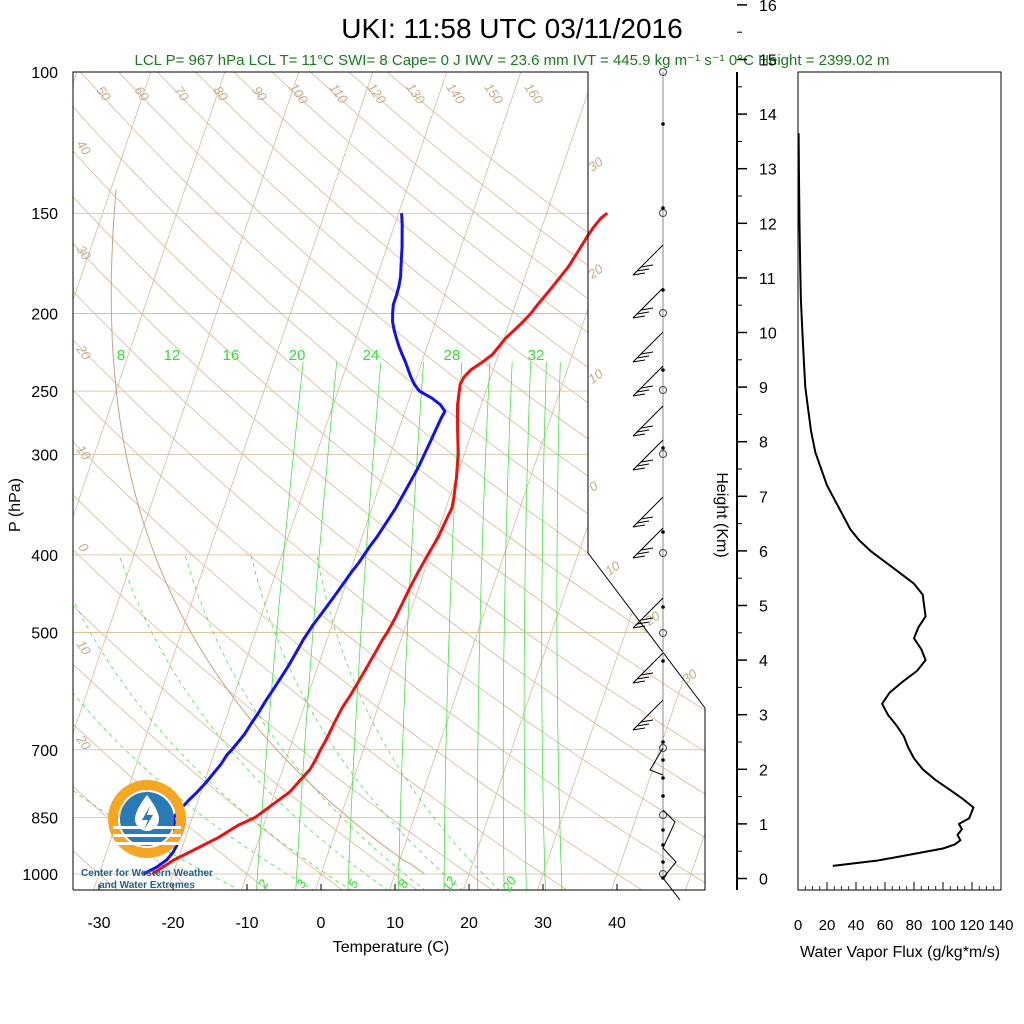  What do you see at coordinates (469, 923) in the screenshot?
I see `temperature-tick-label: 20` at bounding box center [469, 923].